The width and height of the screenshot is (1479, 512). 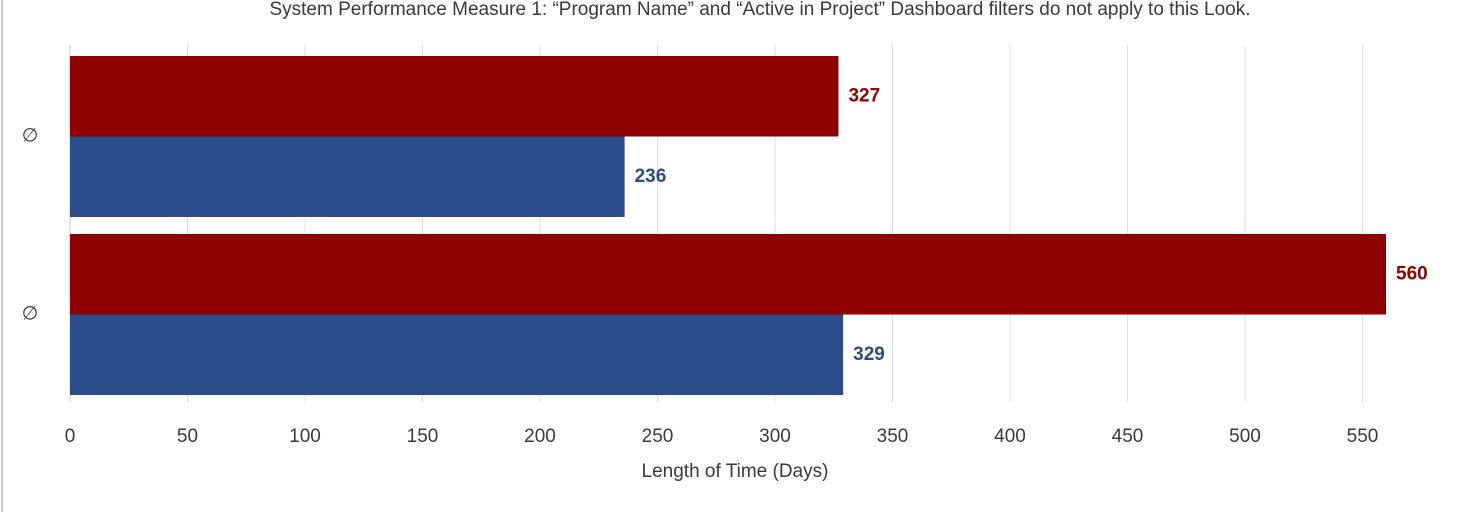 I want to click on x-tick-label: 100, so click(x=305, y=436).